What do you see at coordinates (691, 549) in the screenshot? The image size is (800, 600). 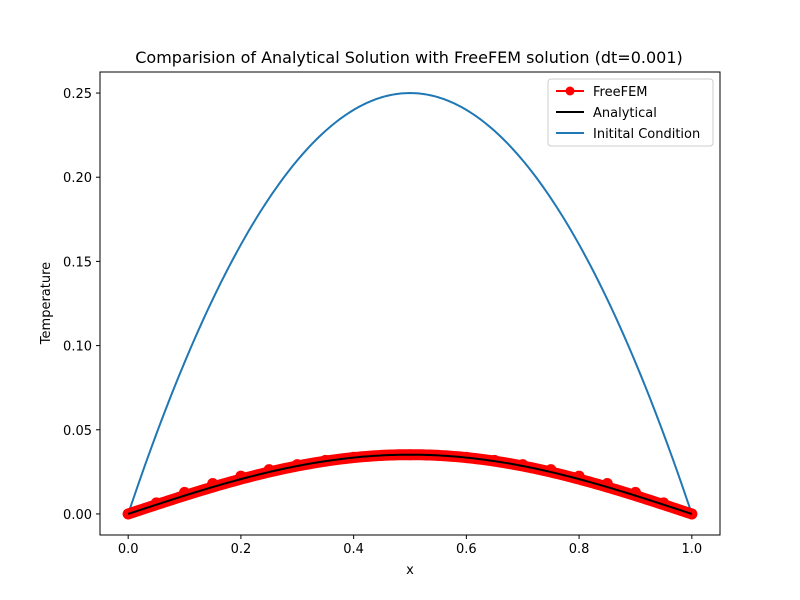 I see `x-tick-label: 1.0` at bounding box center [691, 549].